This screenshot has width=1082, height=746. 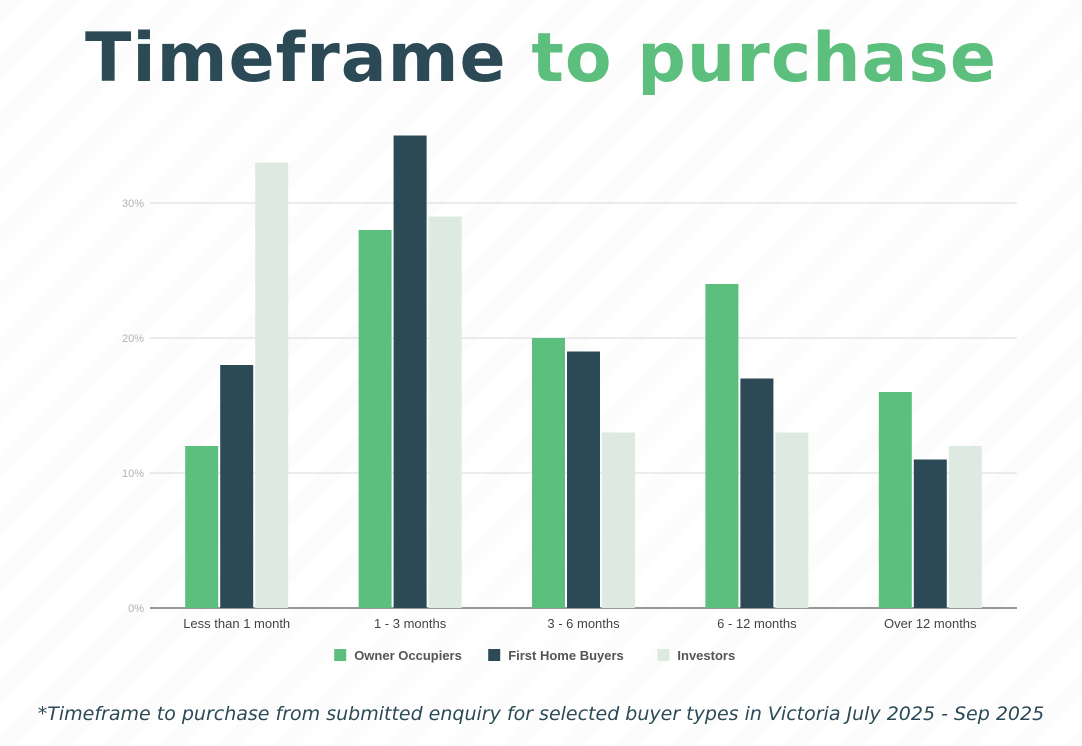 What do you see at coordinates (295, 58) in the screenshot?
I see `title-part-1: Timeframe` at bounding box center [295, 58].